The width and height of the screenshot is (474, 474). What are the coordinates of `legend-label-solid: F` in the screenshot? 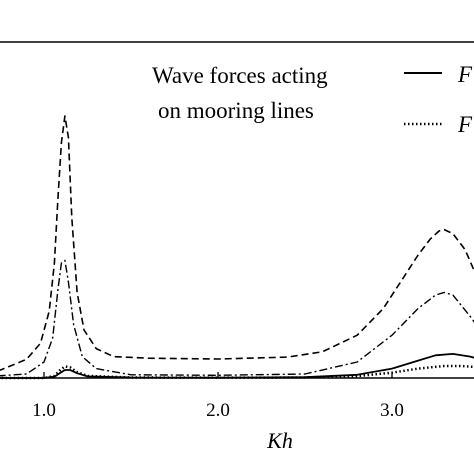 It's located at (465, 74).